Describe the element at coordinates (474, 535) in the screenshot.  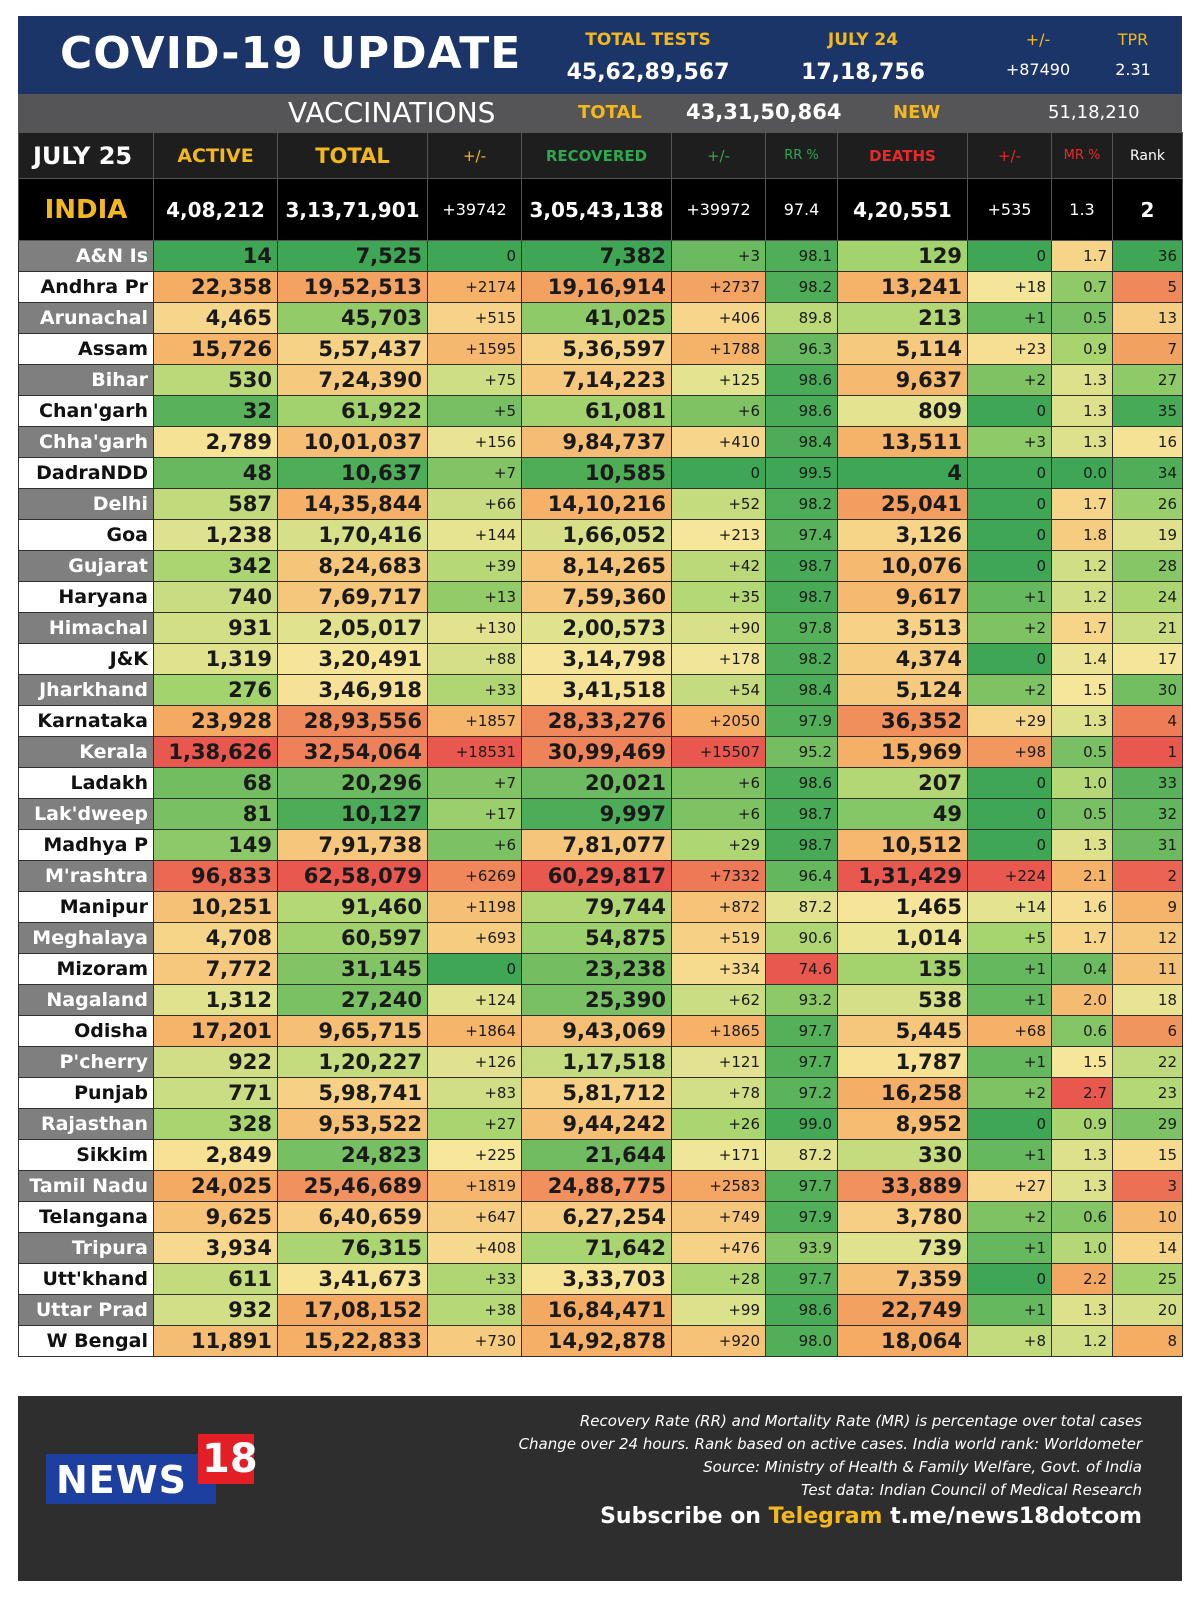
I see `cell-total-change: +144` at that location.